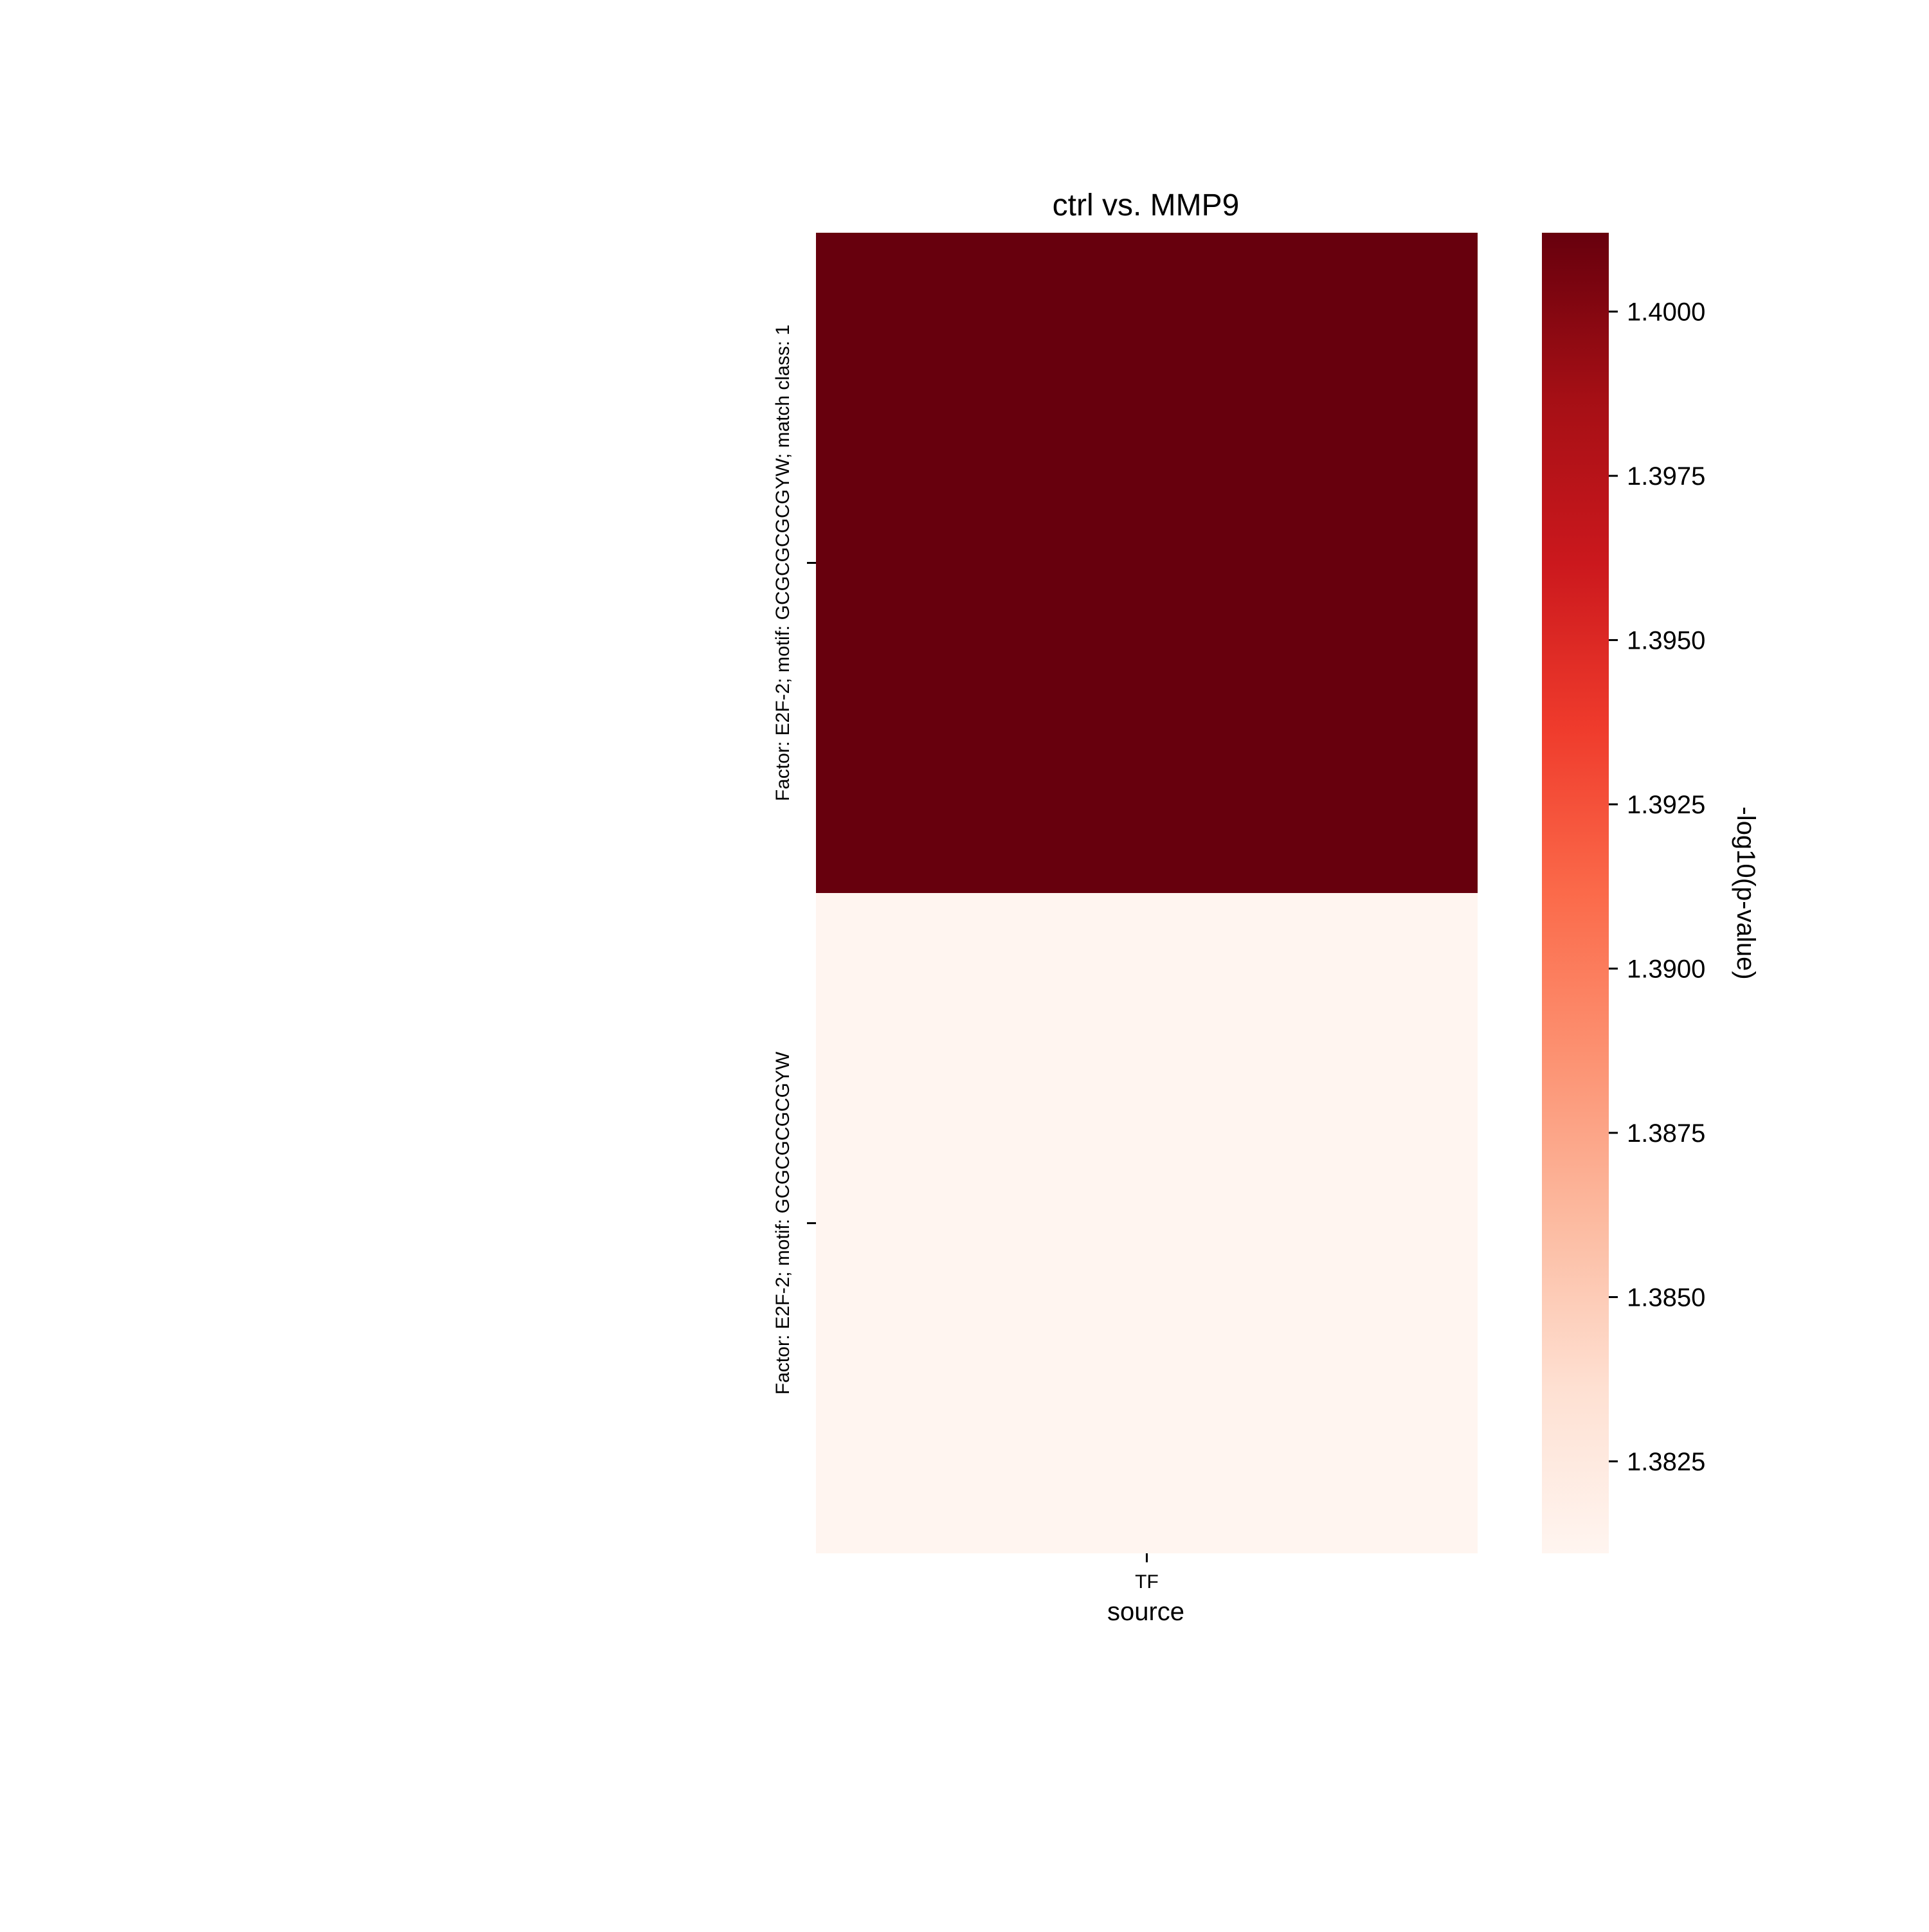  Describe the element at coordinates (1746, 893) in the screenshot. I see `colorbar-label: -log10(p-value)` at that location.